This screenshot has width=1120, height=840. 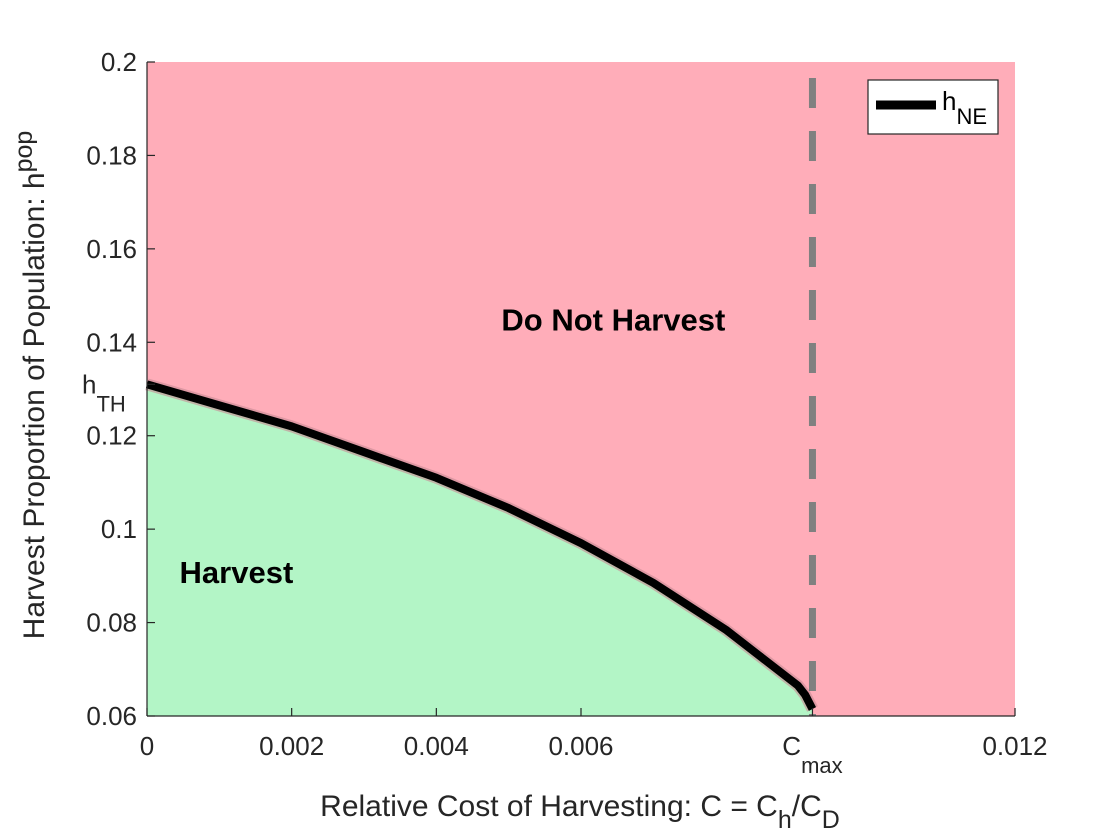 What do you see at coordinates (436, 746) in the screenshot?
I see `x-tick-label: 0.004` at bounding box center [436, 746].